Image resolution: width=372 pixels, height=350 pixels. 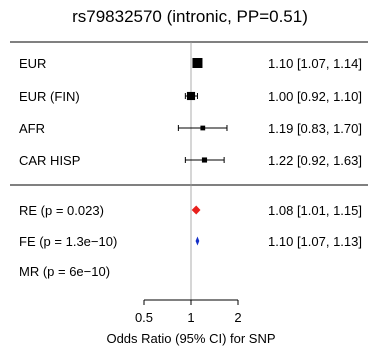 I want to click on summary-label: FE (p = 1.3e−10), so click(x=68, y=241).